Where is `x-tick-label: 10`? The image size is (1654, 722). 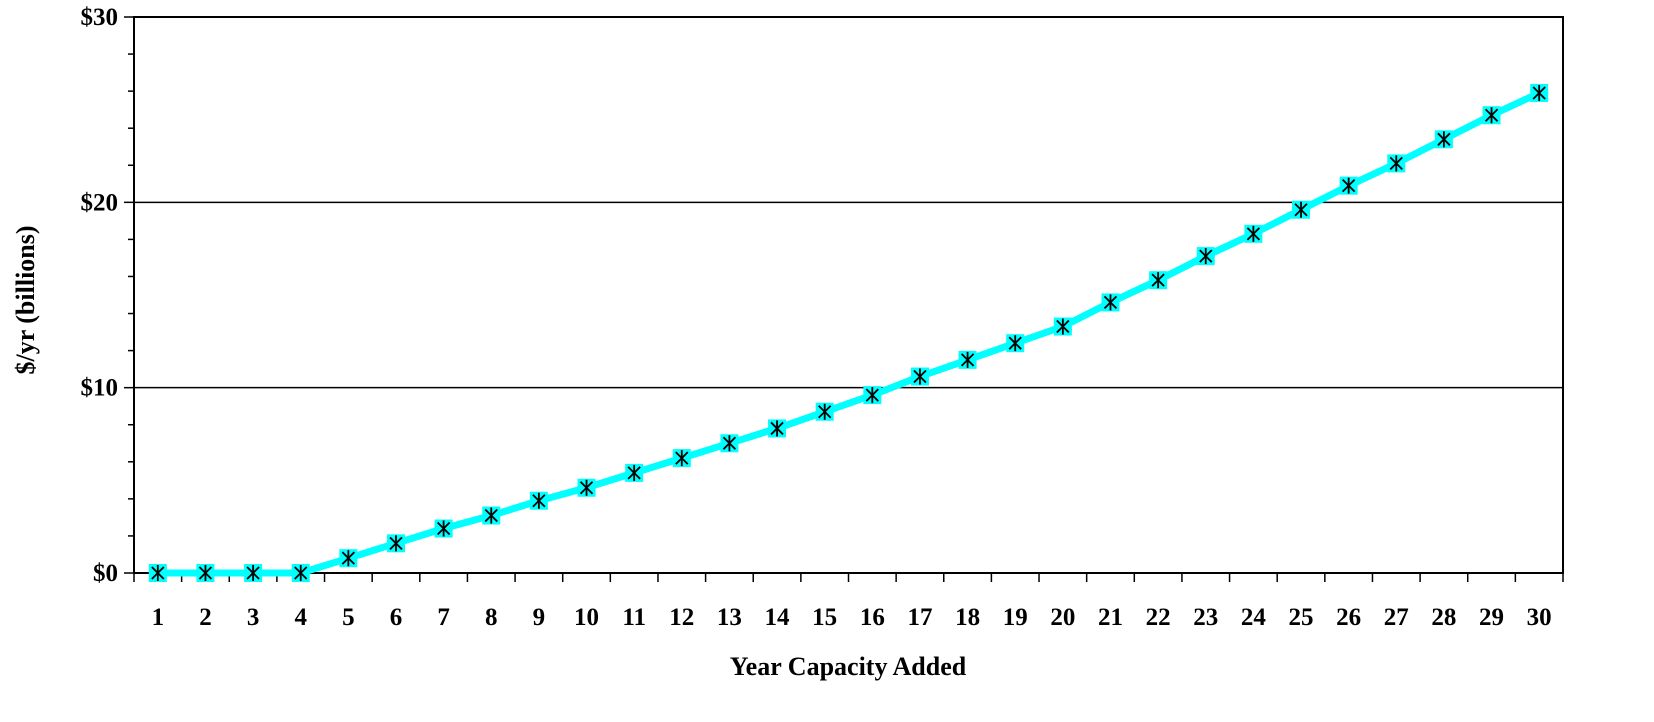 x-tick-label: 10 is located at coordinates (586, 617).